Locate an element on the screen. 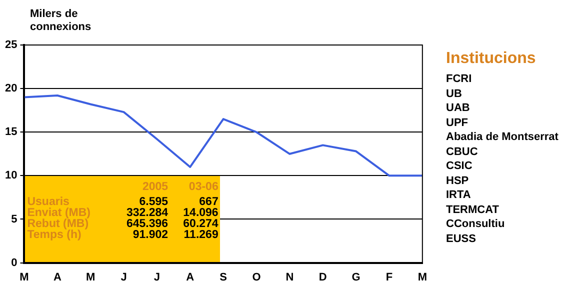 This screenshot has width=579, height=289. text: UB is located at coordinates (454, 93).